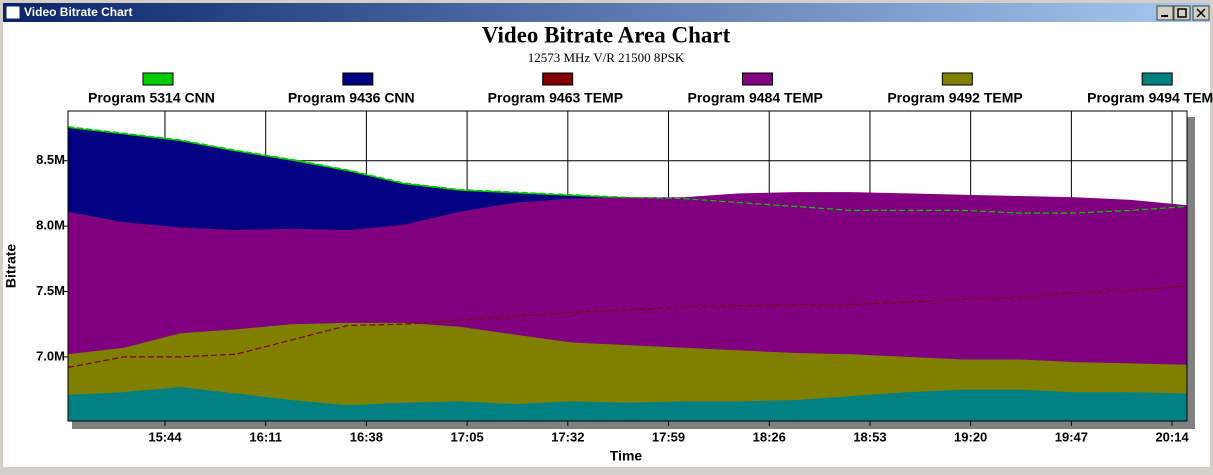  Describe the element at coordinates (151, 98) in the screenshot. I see `legend-label: Program 5314 CNN` at that location.